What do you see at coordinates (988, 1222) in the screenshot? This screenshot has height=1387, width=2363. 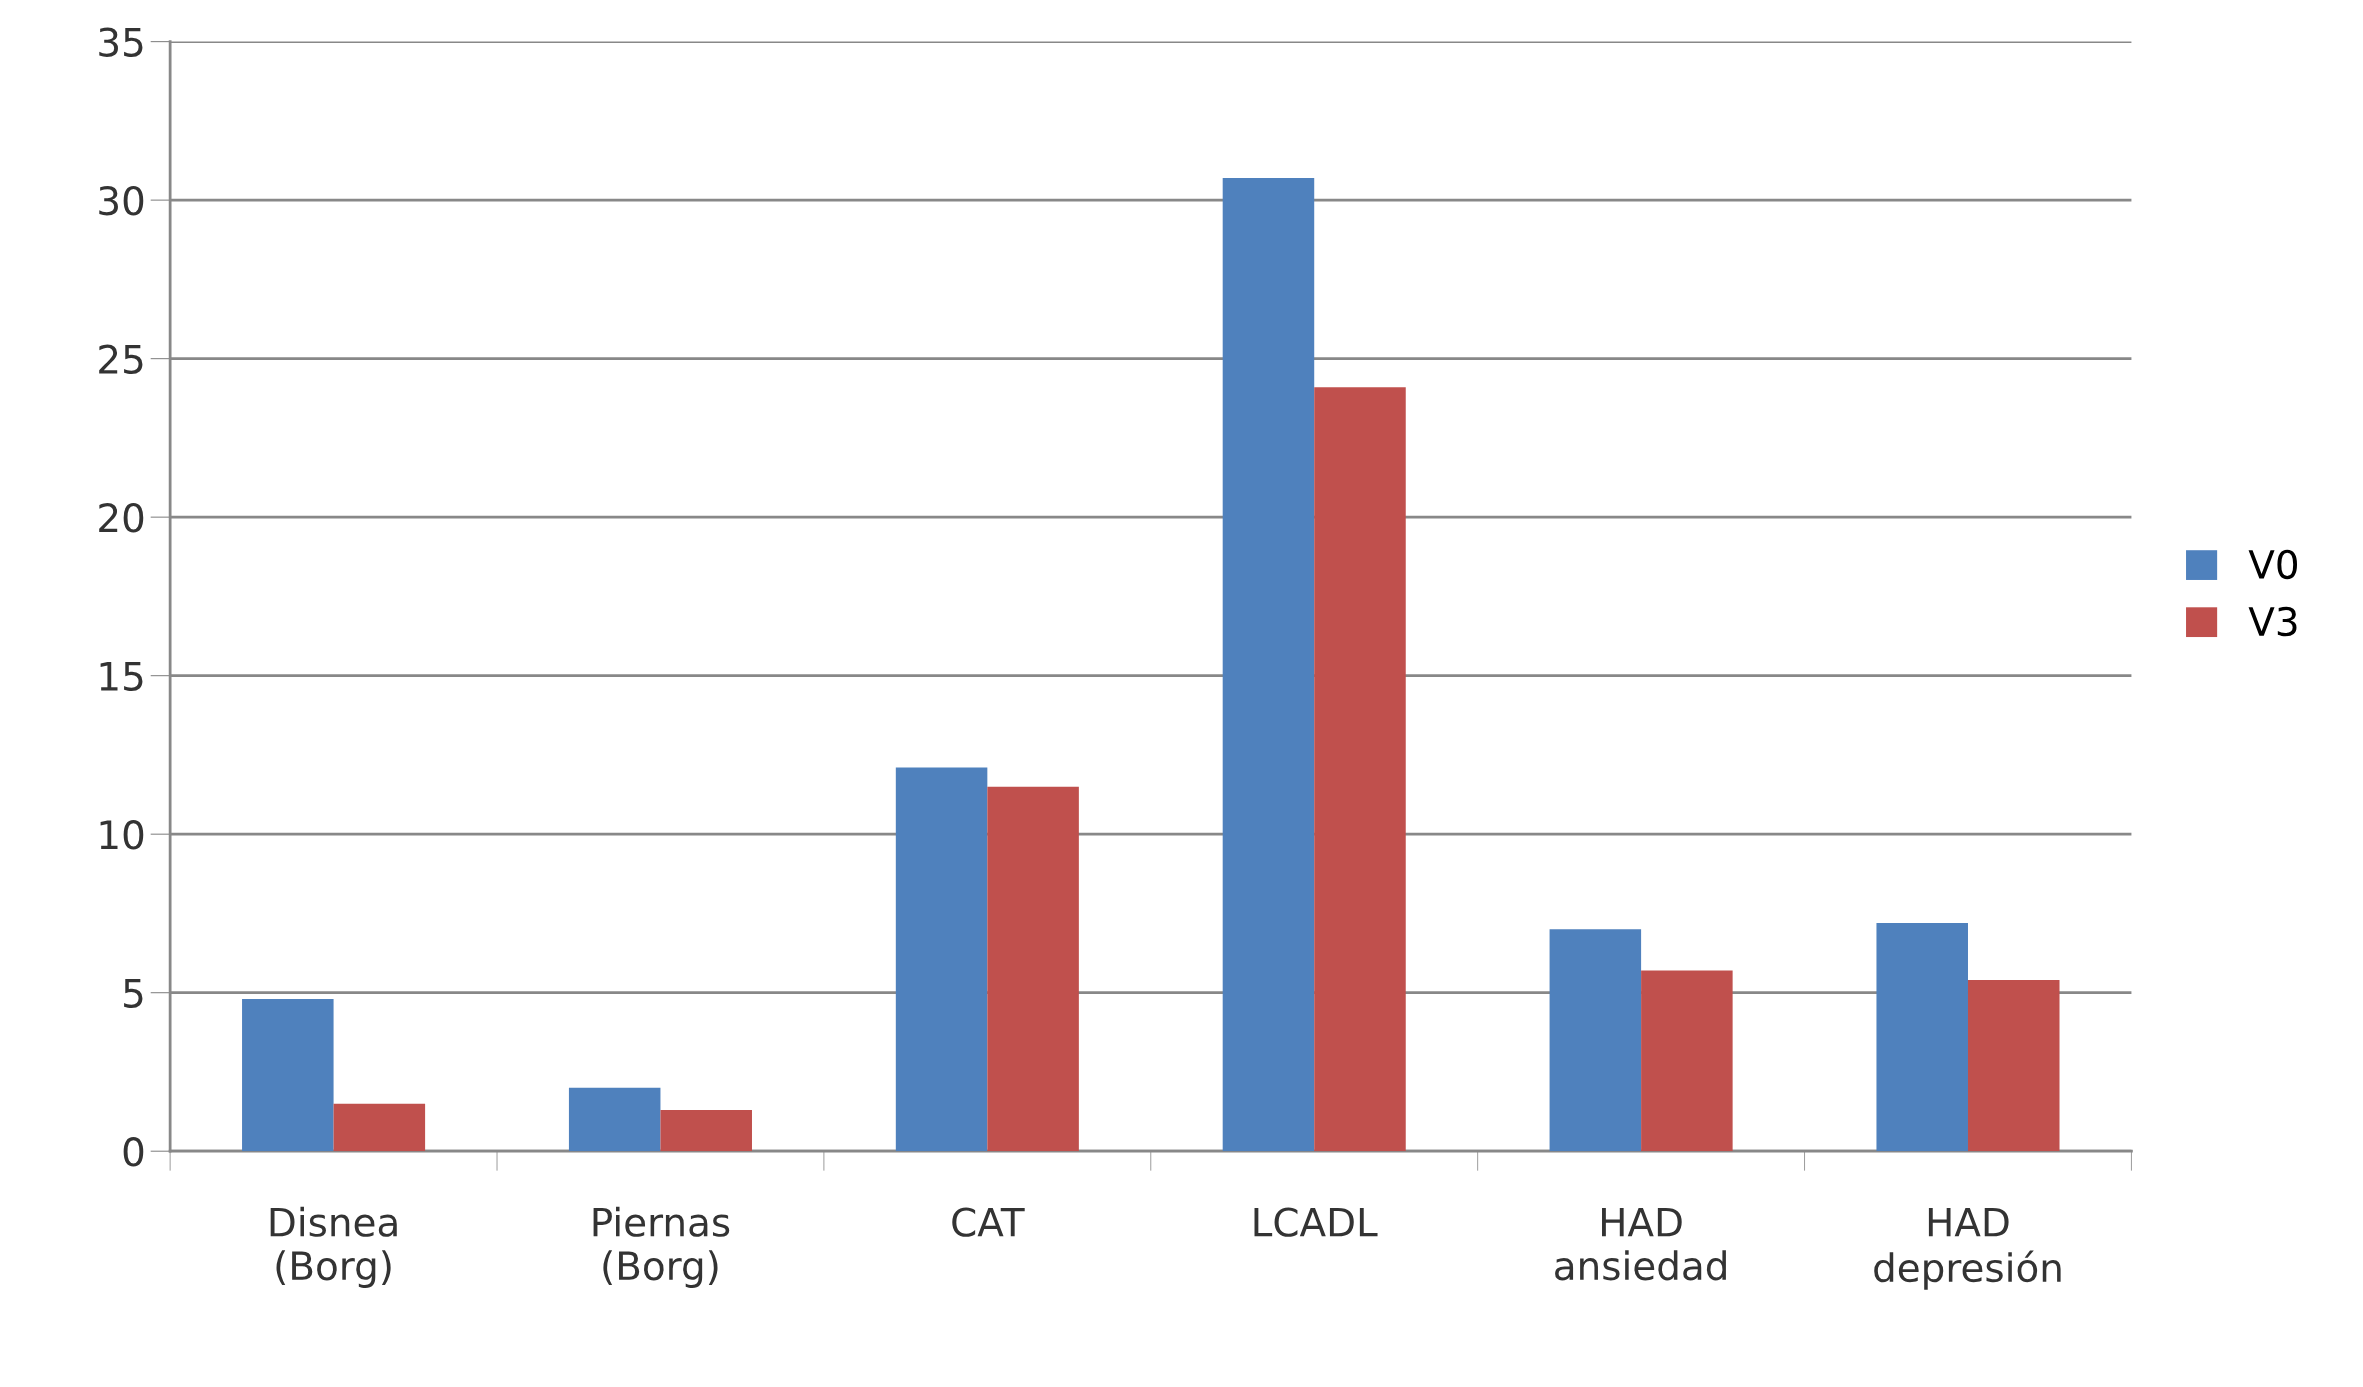 I see `x-tick-label: CAT` at bounding box center [988, 1222].